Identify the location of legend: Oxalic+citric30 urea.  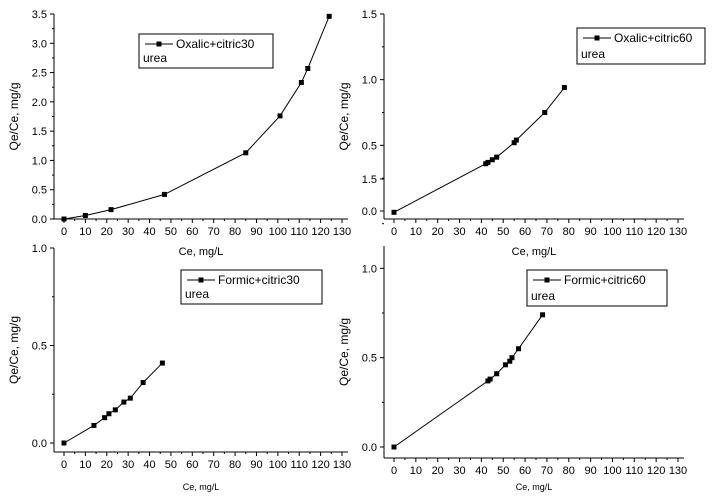
(206, 51).